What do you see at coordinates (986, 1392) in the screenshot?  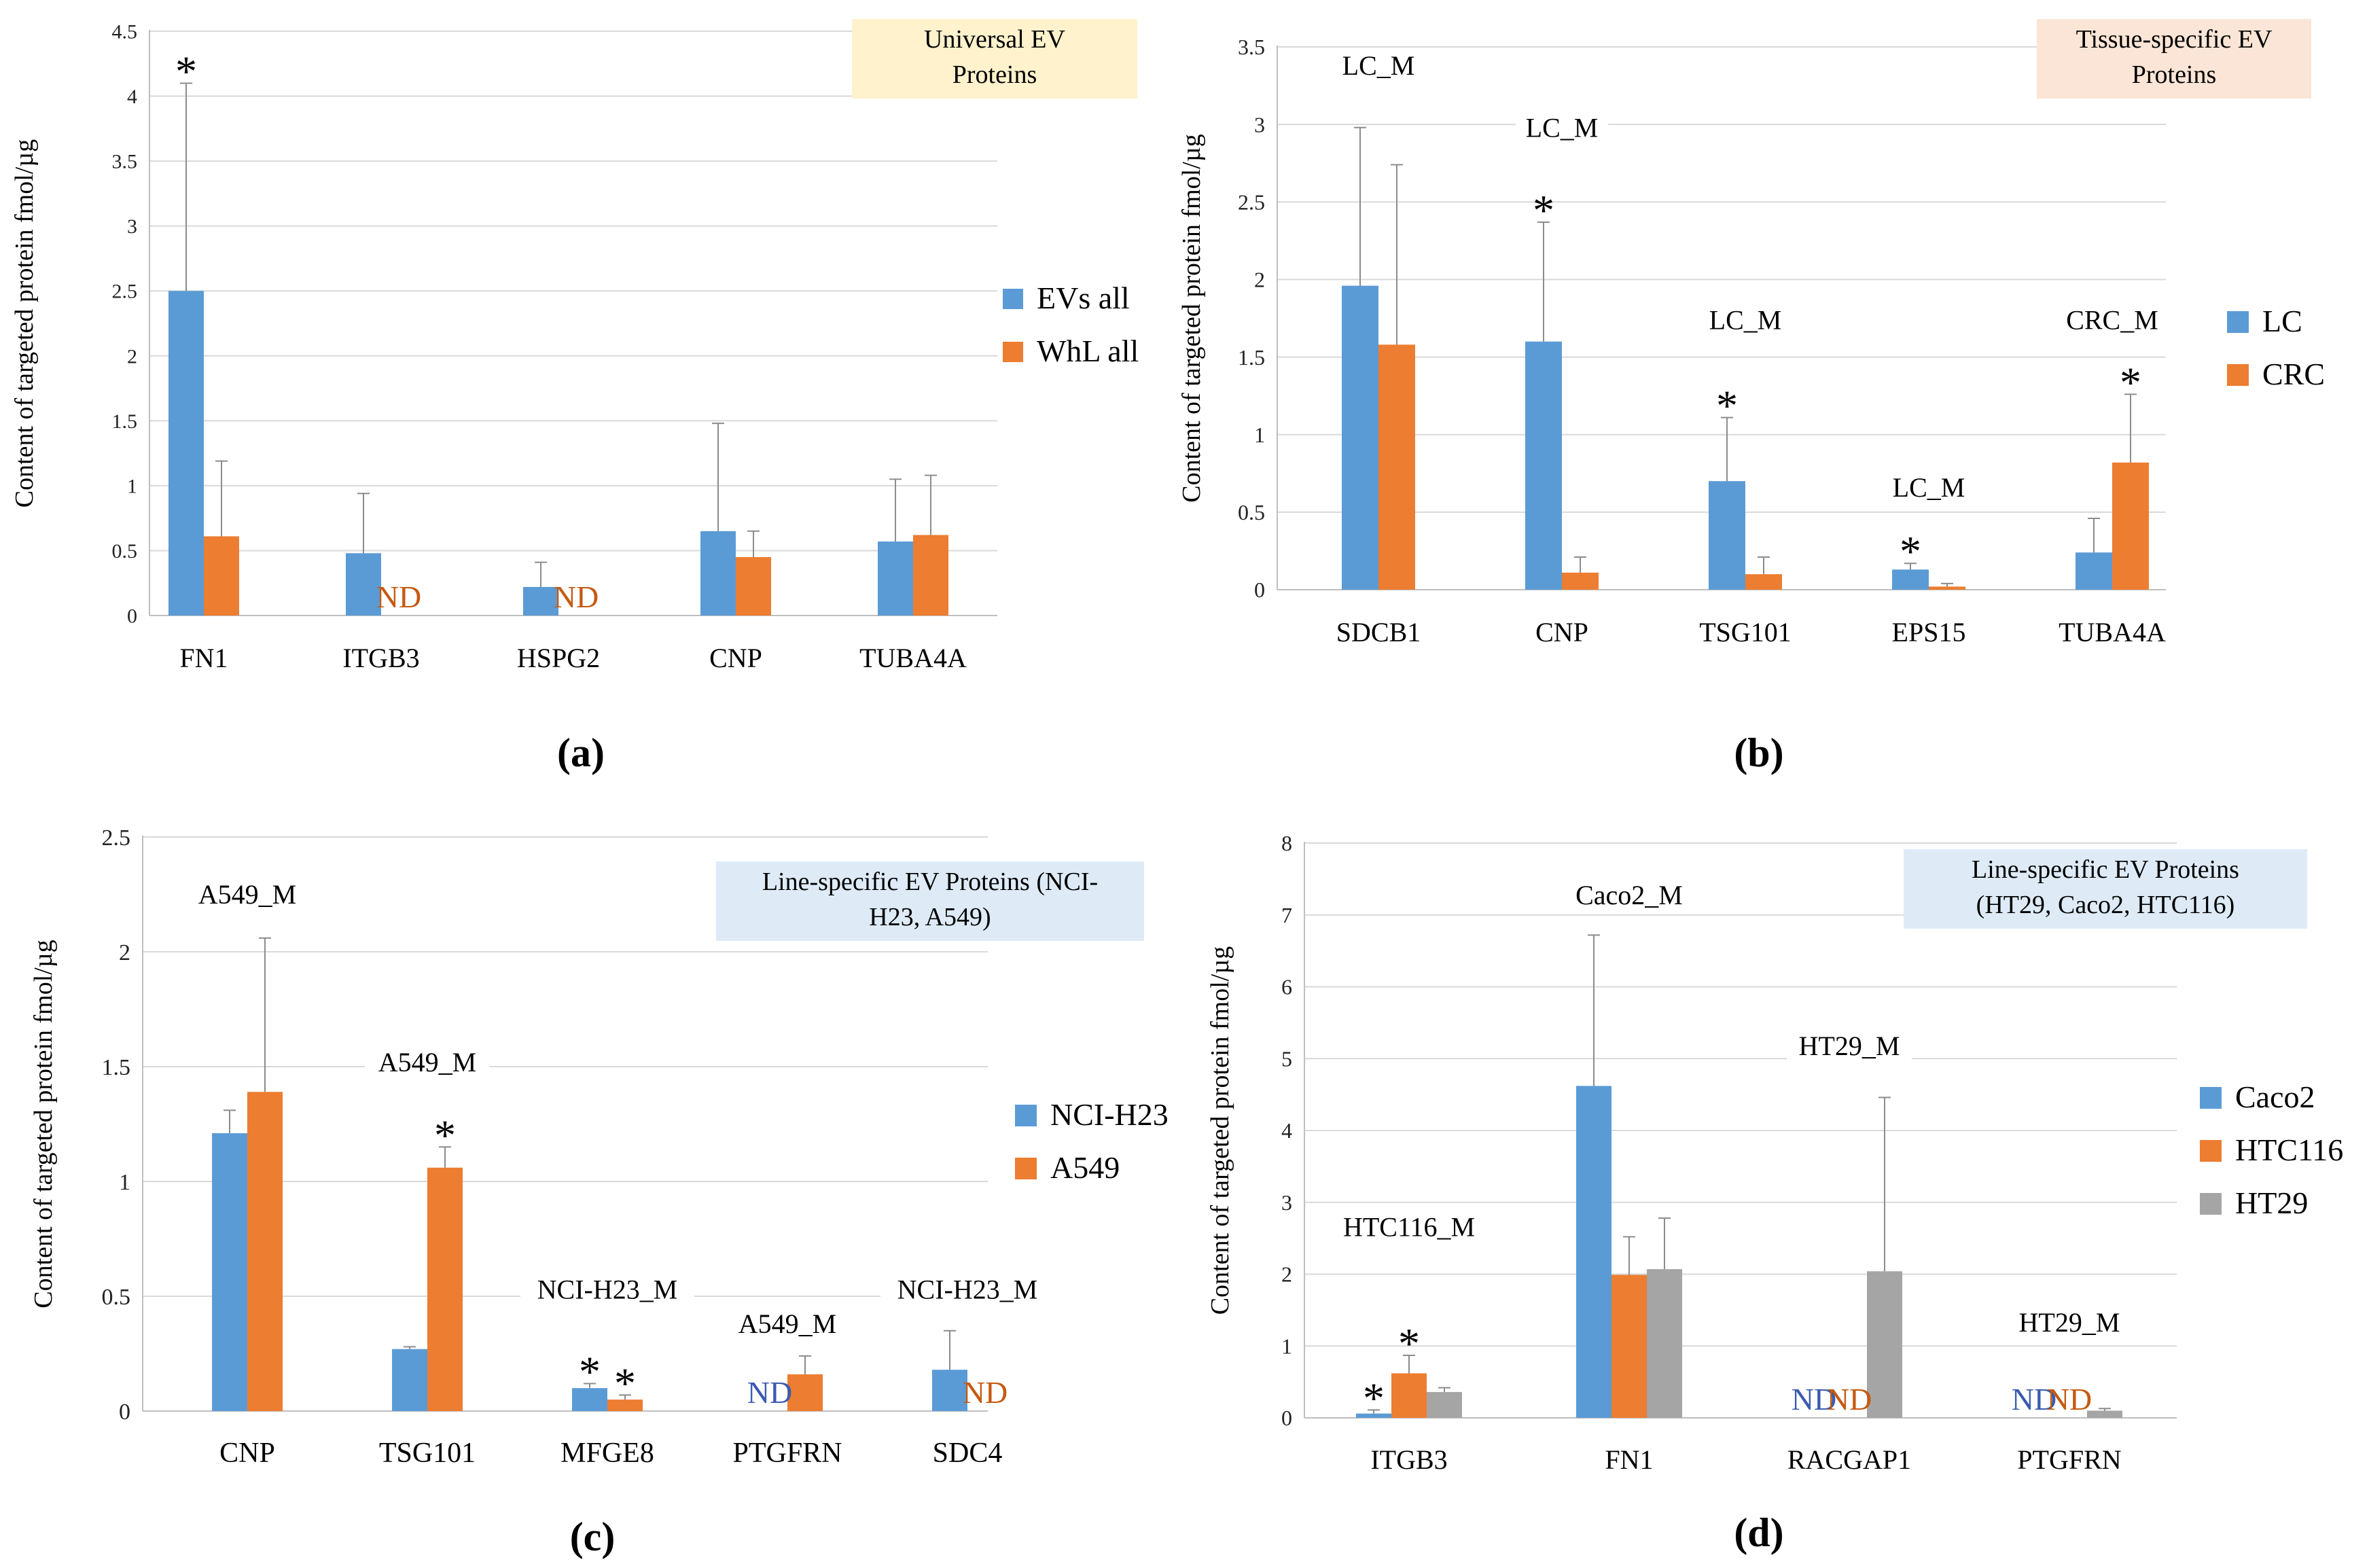 I see `nd-label: ND` at bounding box center [986, 1392].